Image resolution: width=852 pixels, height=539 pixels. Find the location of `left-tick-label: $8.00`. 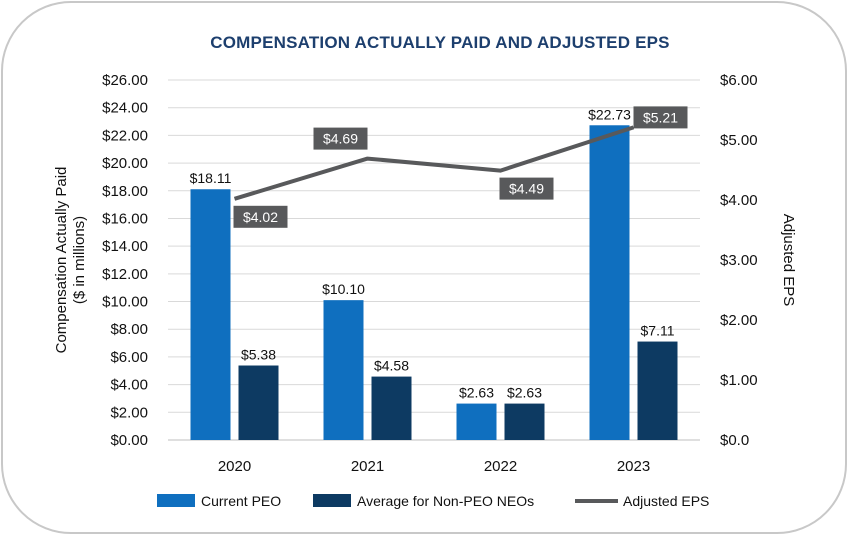

left-tick-label: $8.00 is located at coordinates (129, 329).